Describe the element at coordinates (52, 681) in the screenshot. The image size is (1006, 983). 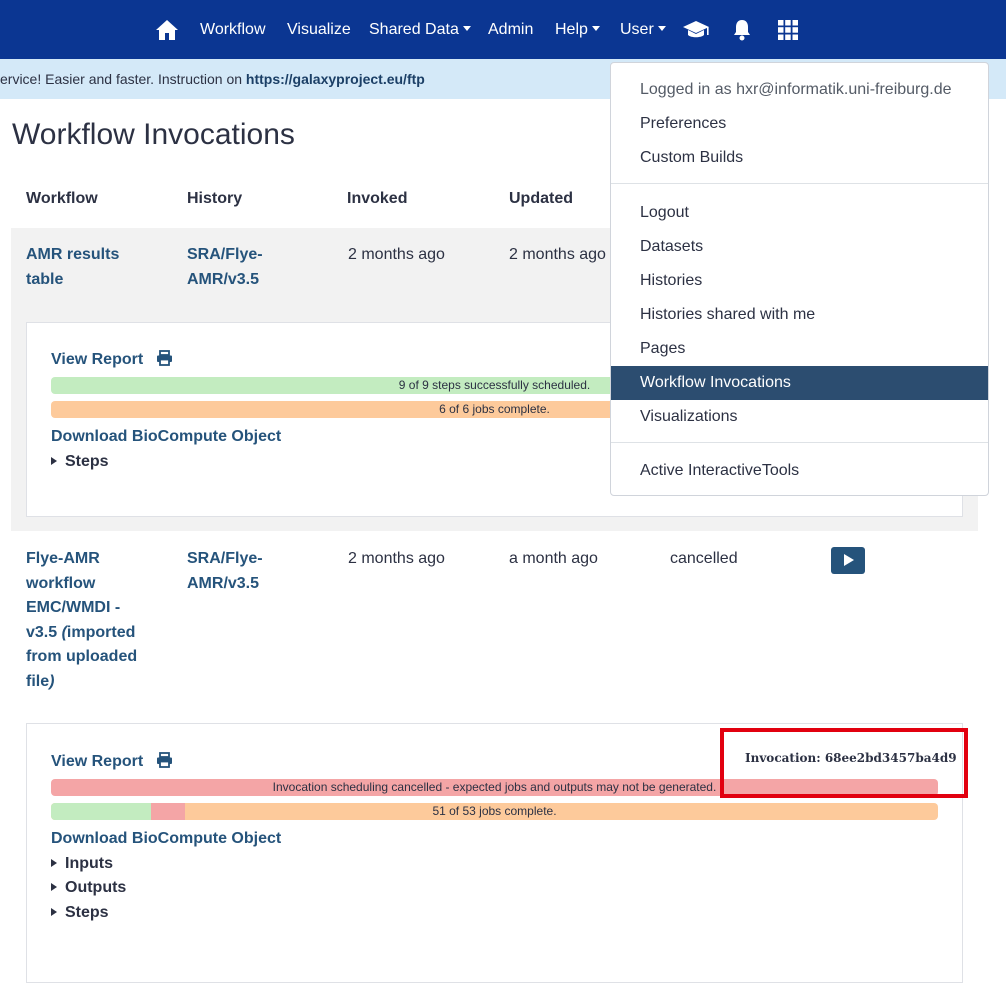
I see `workflow-name-paren: )` at that location.